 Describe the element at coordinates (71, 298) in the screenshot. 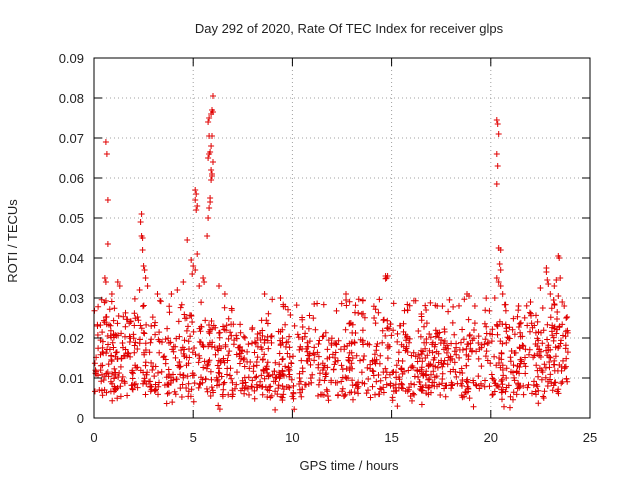

I see `y-tick-label: 0.03` at that location.